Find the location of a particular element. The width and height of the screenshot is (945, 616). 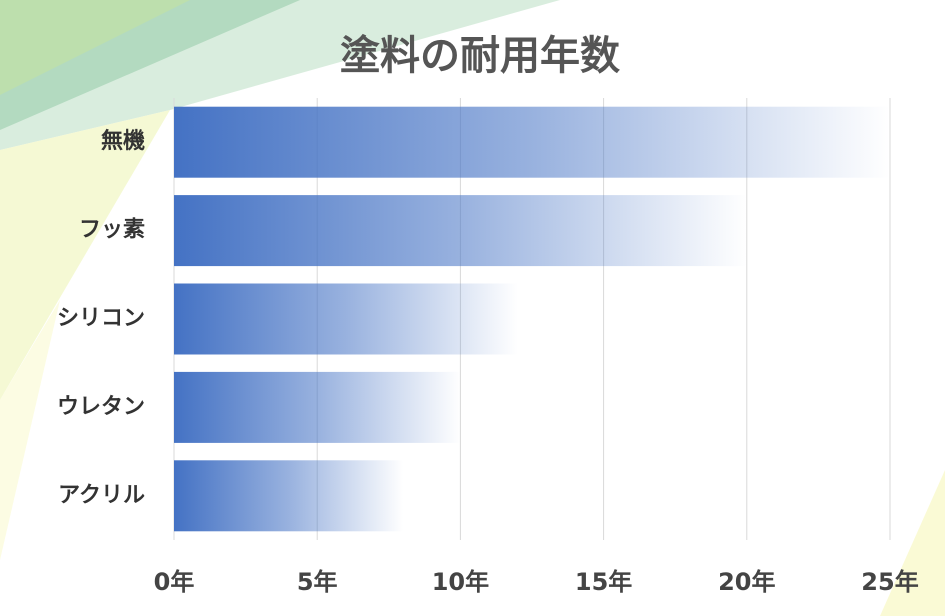

x-tick-label: 5年 is located at coordinates (317, 582).